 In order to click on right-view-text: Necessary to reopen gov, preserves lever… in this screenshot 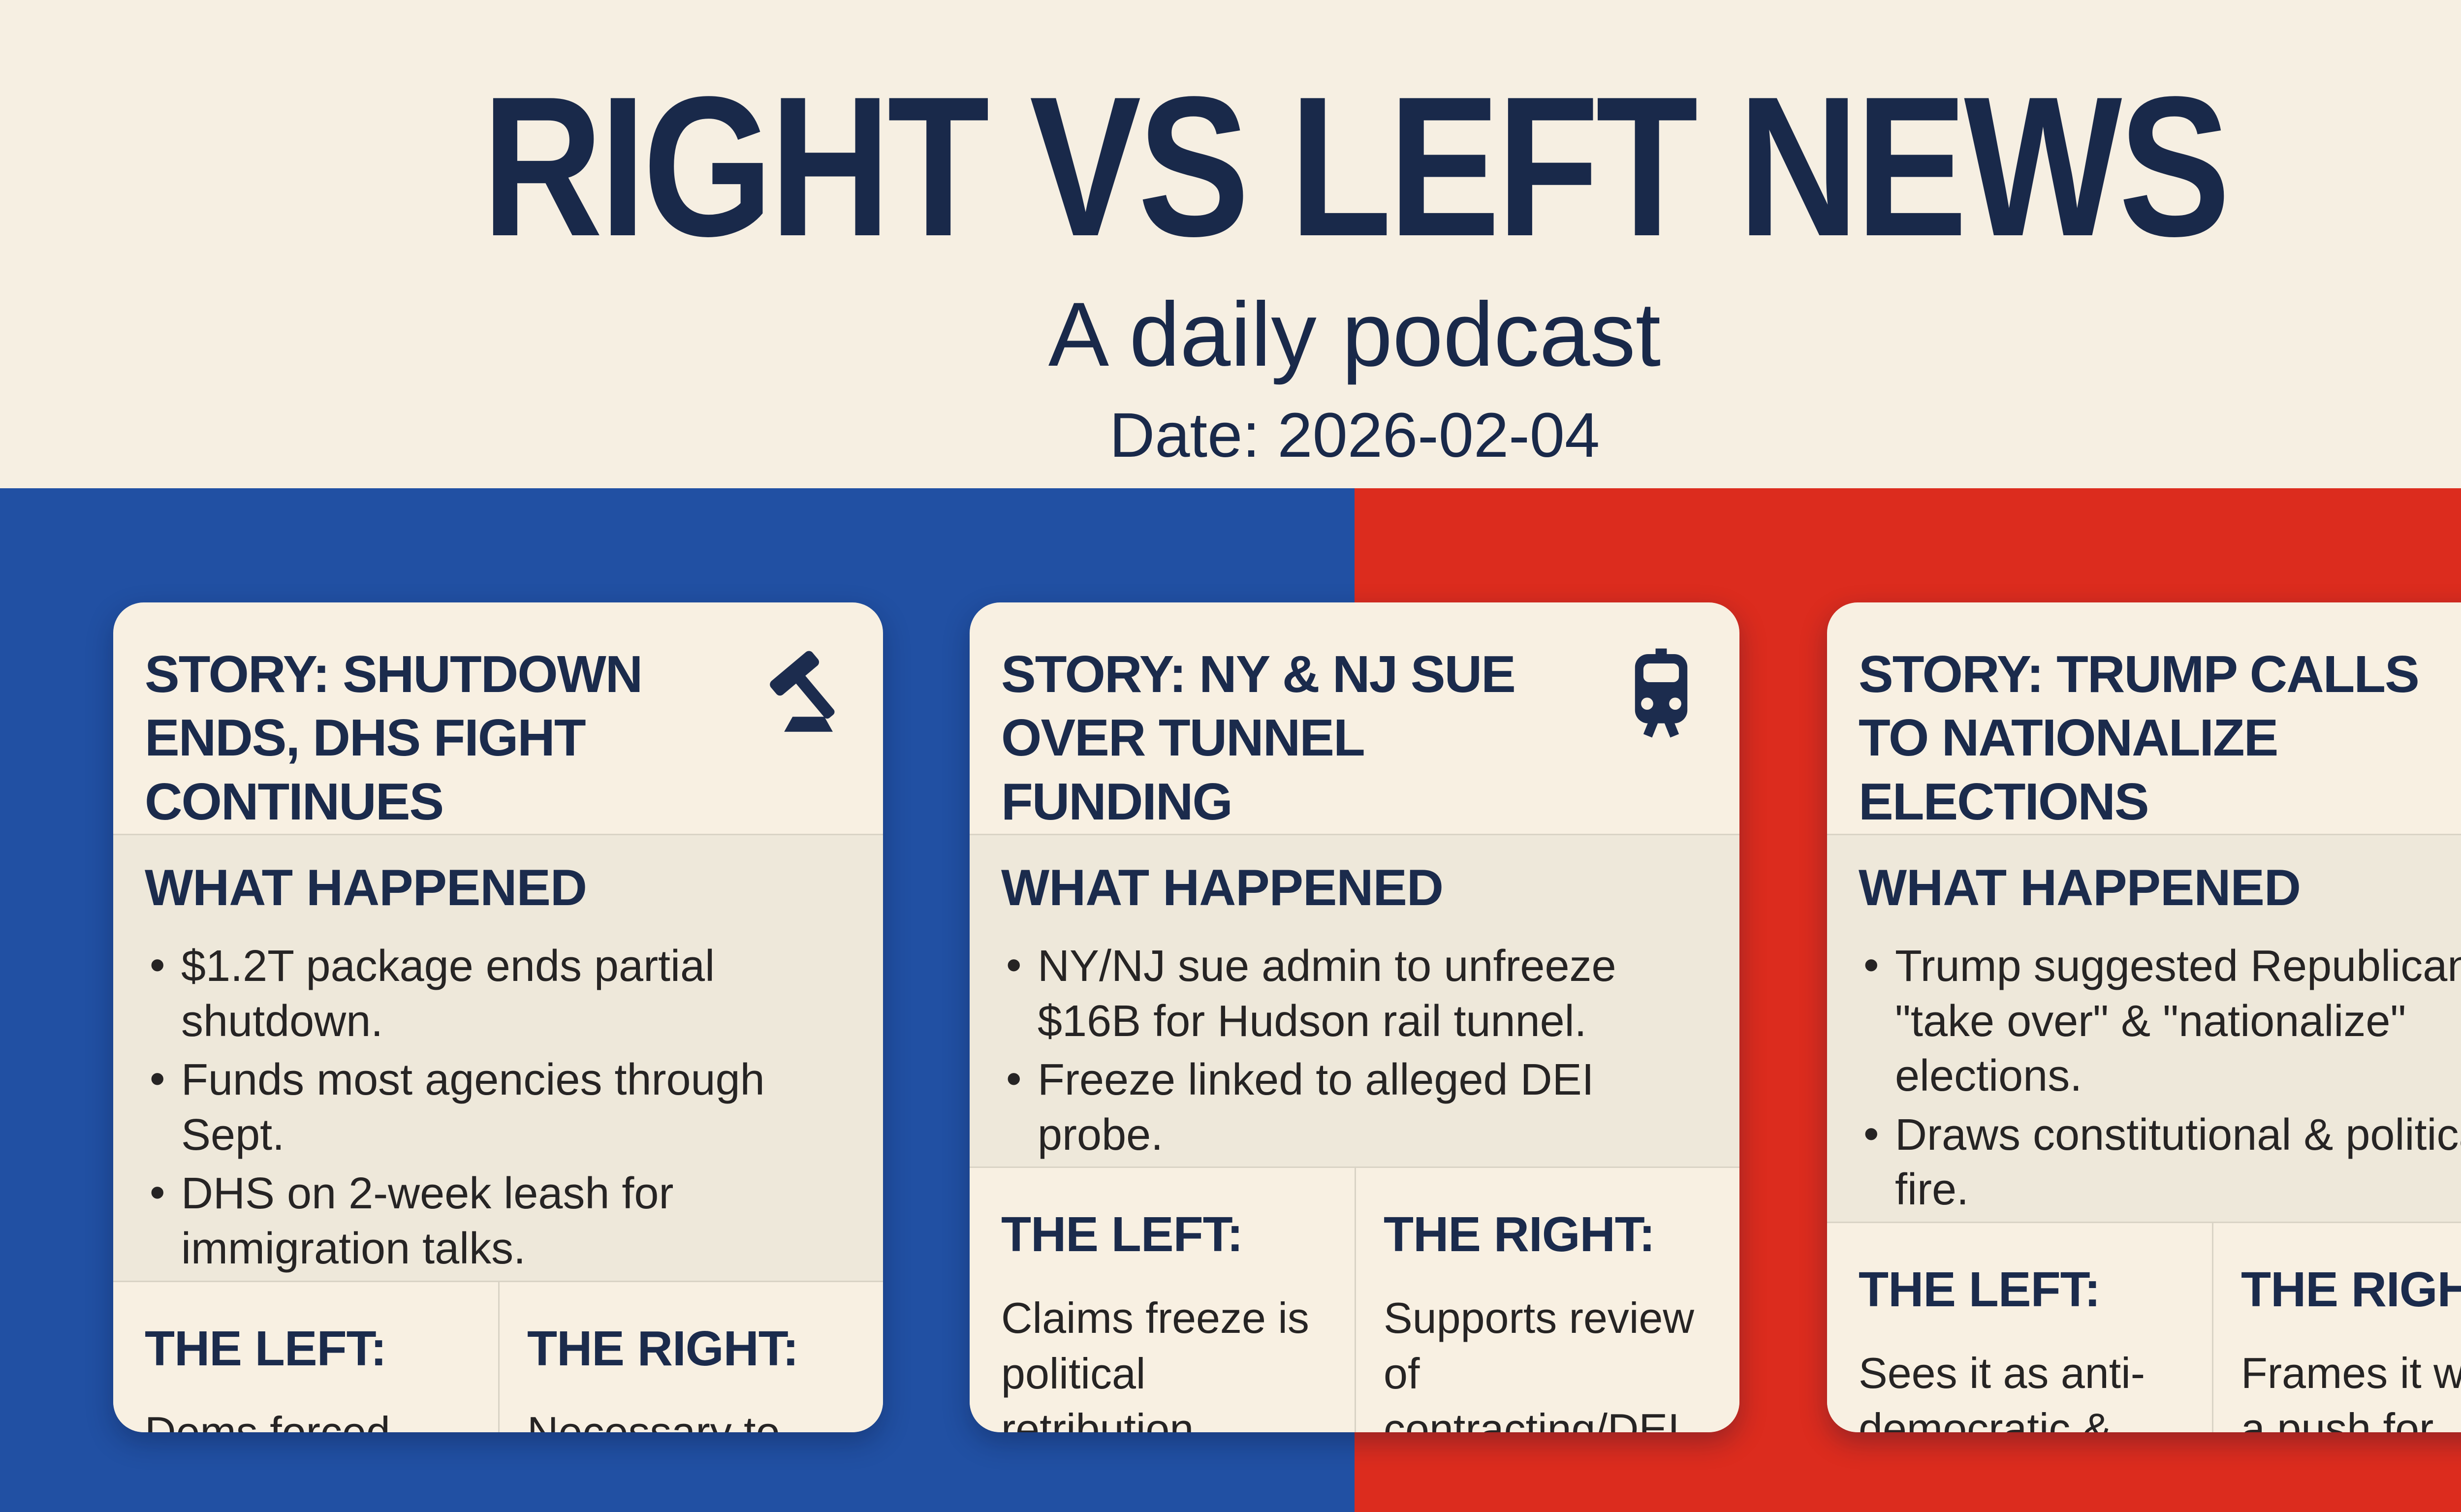, I will do `click(653, 1420)`.